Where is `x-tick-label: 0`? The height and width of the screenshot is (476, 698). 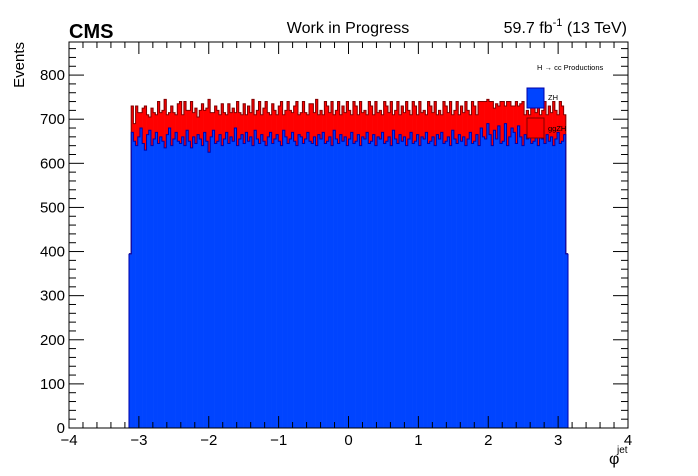
x-tick-label: 0 is located at coordinates (348, 440).